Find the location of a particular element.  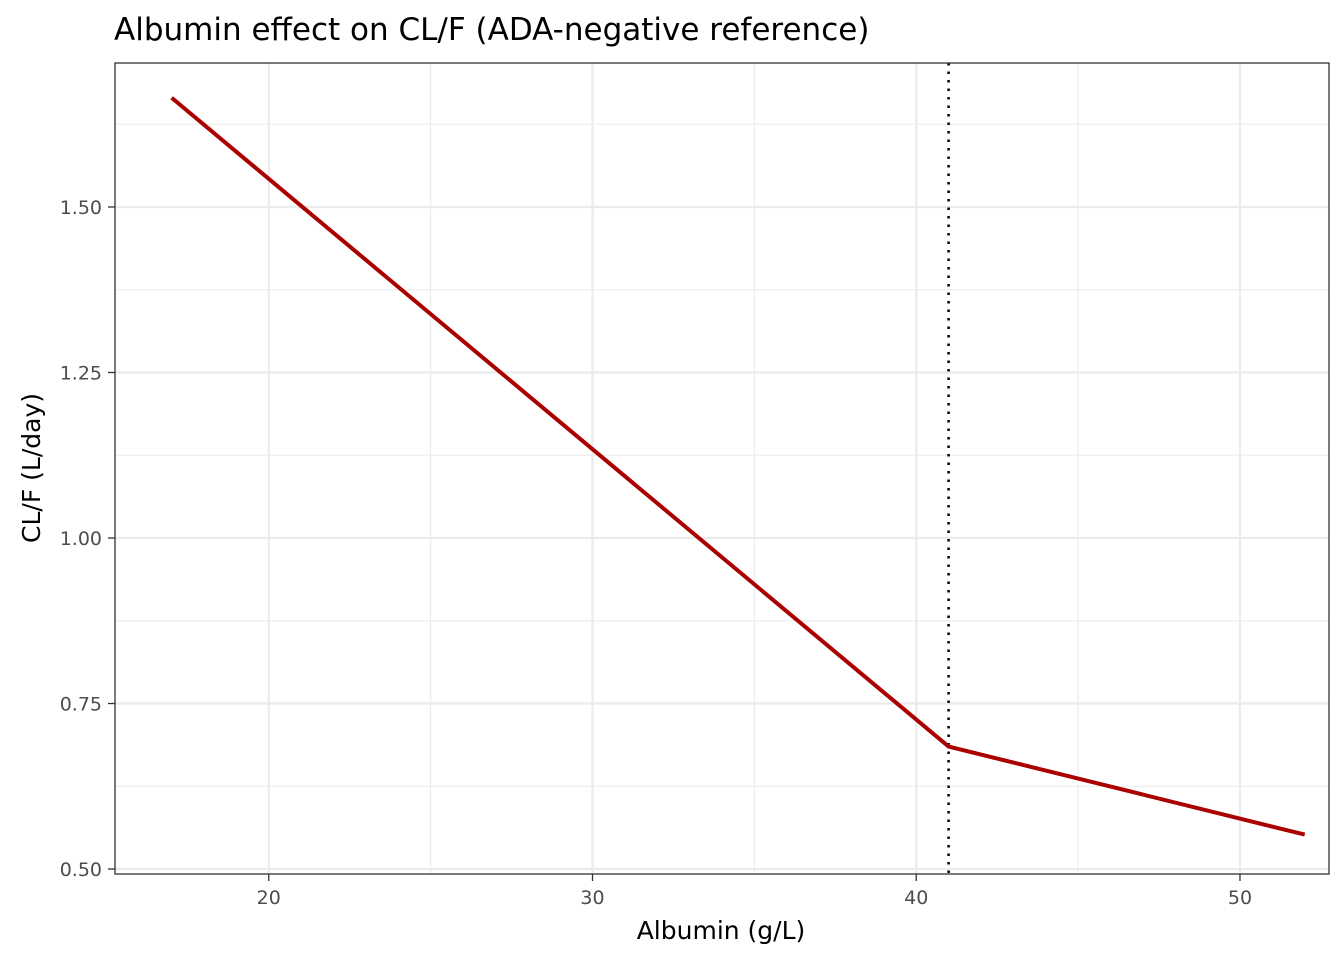

y-axis: 0.50 0.75 1.00 1.25 1.50 is located at coordinates (87, 539).